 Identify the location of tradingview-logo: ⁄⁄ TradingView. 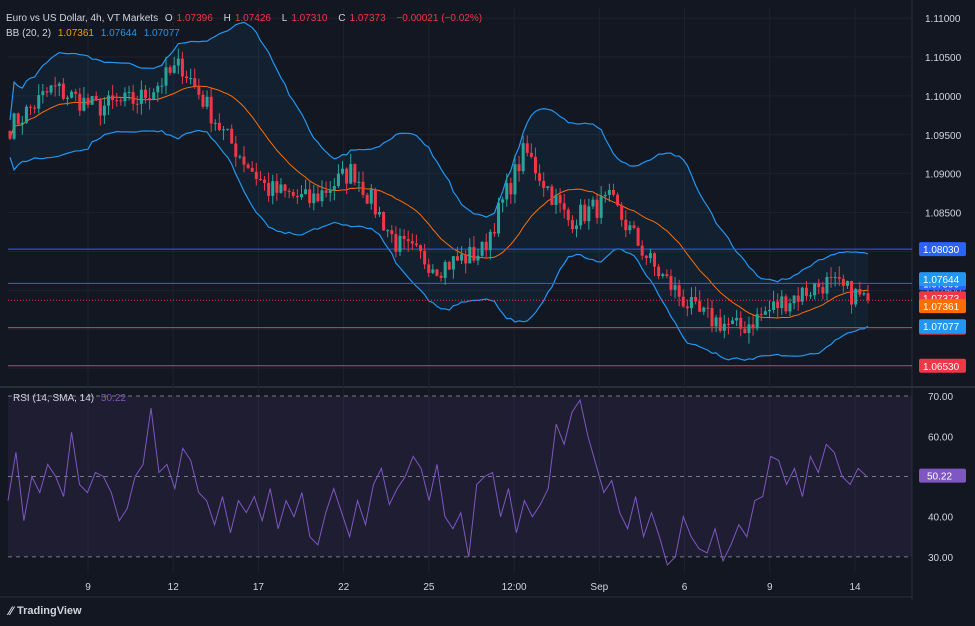
(45, 611).